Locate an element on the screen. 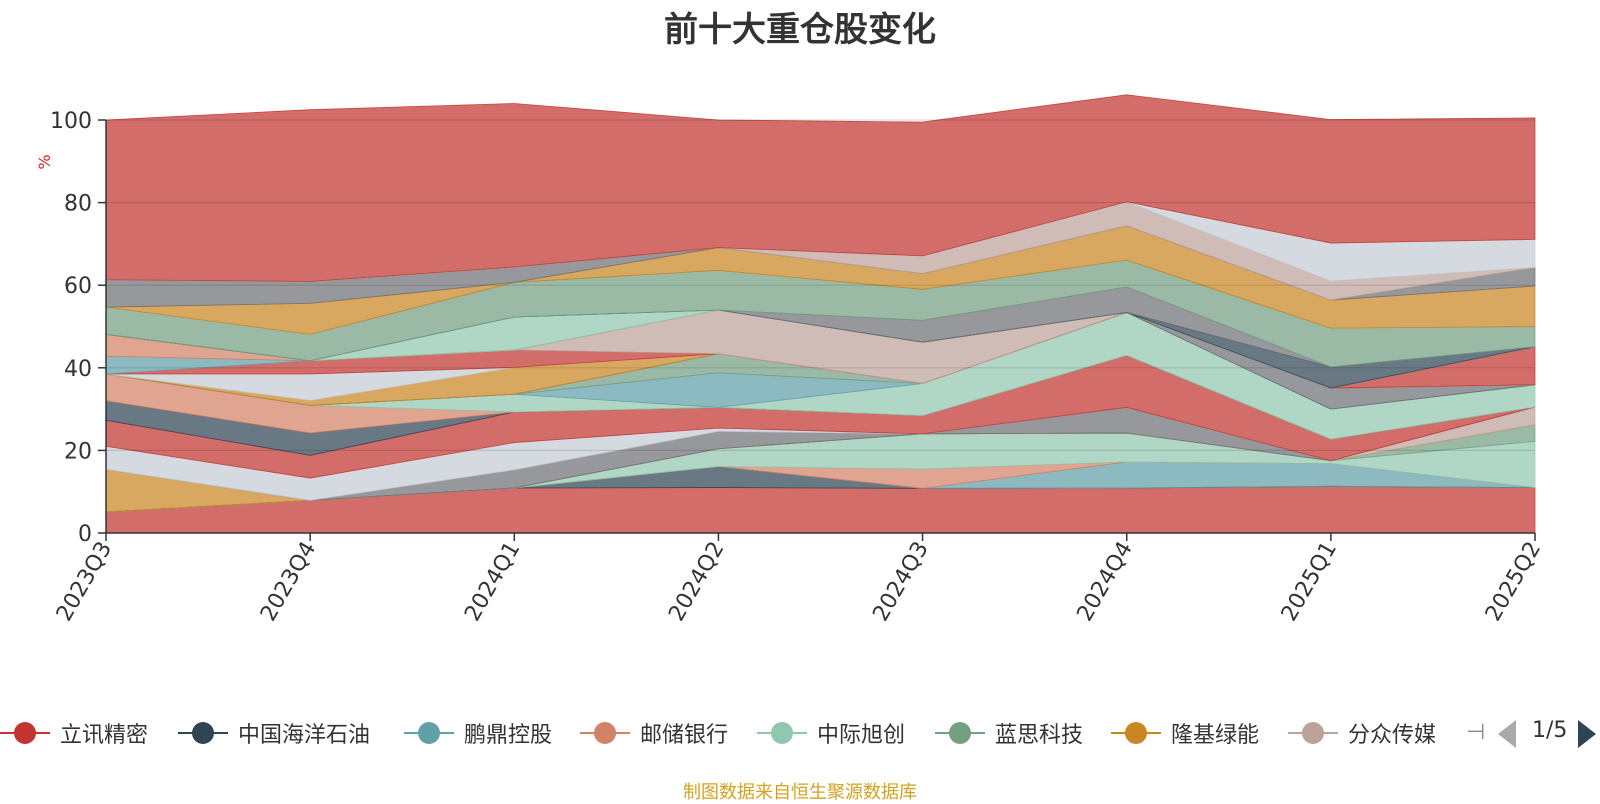 This screenshot has width=1600, height=804. y-tick-label: 20 is located at coordinates (78, 451).